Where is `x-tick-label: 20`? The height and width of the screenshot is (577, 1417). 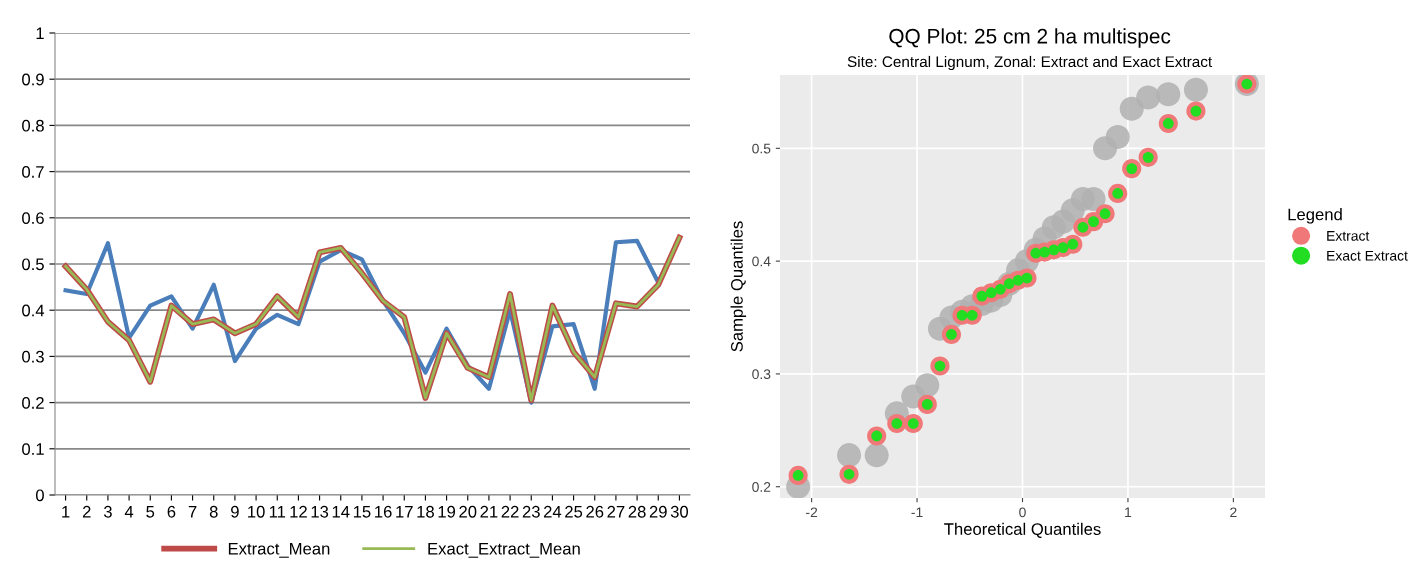 x-tick-label: 20 is located at coordinates (468, 511).